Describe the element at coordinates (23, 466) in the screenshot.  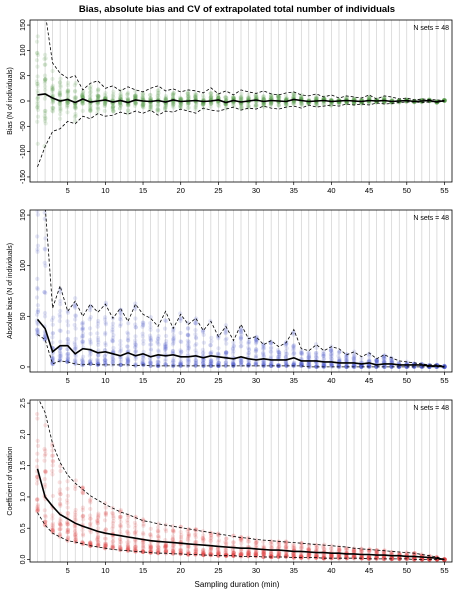
I see `y-tick-label: 1.5` at that location.